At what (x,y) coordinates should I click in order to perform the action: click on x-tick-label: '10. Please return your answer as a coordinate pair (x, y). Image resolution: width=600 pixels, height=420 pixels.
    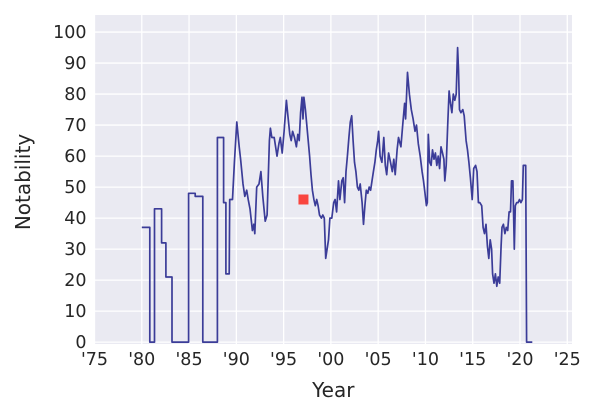
    Looking at the image, I should click on (425, 360).